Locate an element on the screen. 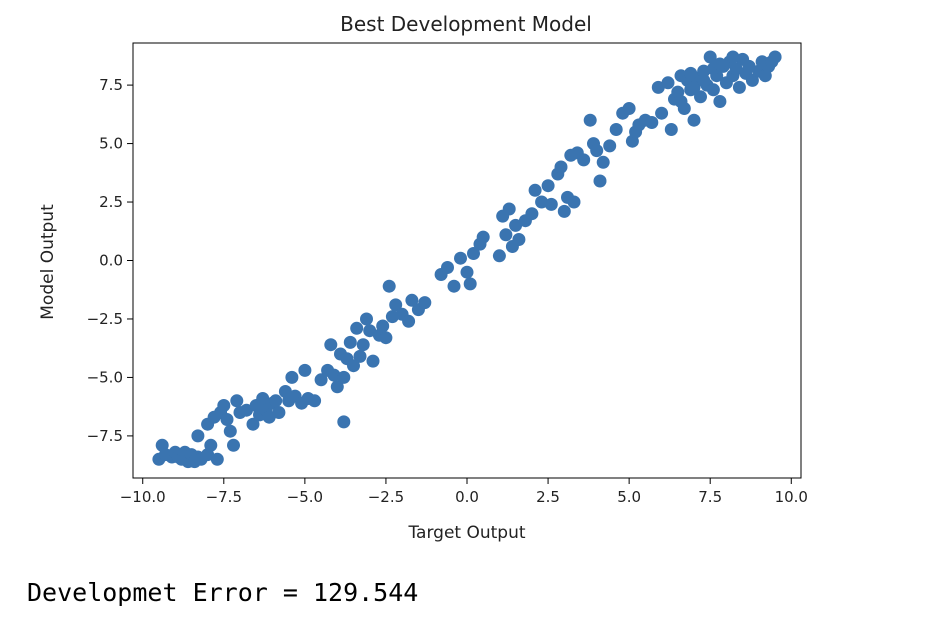 This screenshot has height=640, width=926. y-tick-label: 0.0 is located at coordinates (111, 261).